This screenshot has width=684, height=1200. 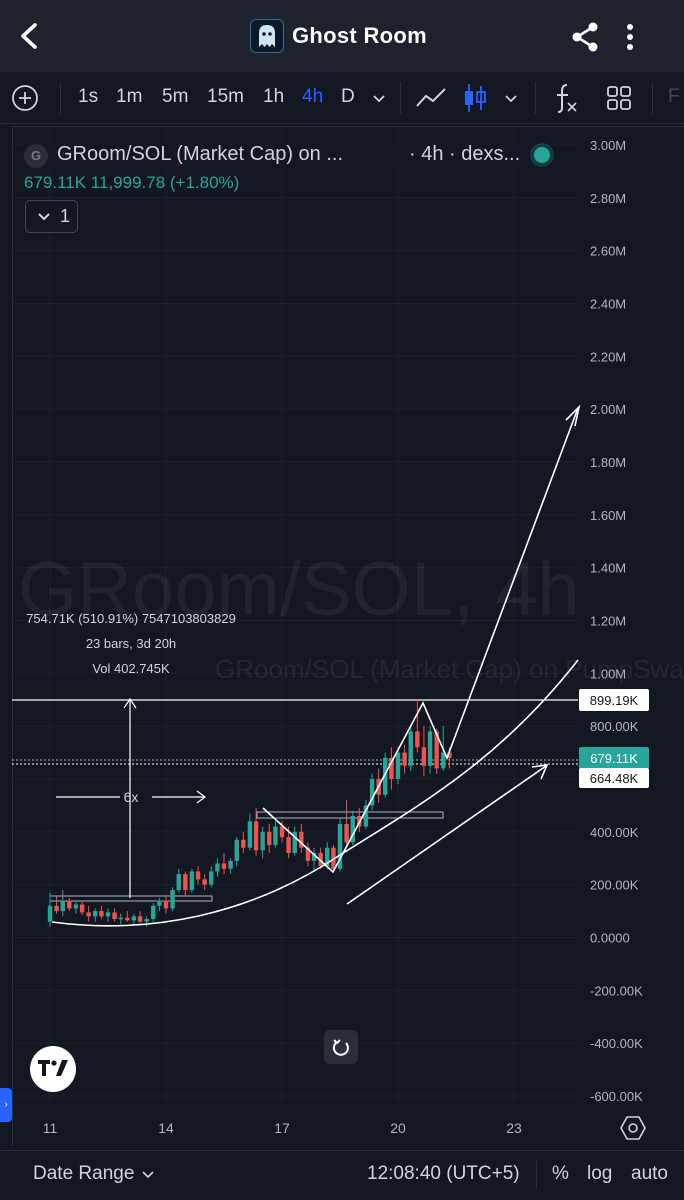 I want to click on trend-arrow-head, so click(x=540, y=772).